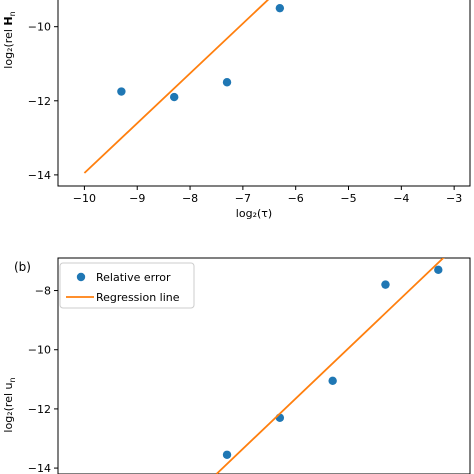 The height and width of the screenshot is (474, 474). What do you see at coordinates (43, 291) in the screenshot?
I see `y-tick-label: −8` at bounding box center [43, 291].